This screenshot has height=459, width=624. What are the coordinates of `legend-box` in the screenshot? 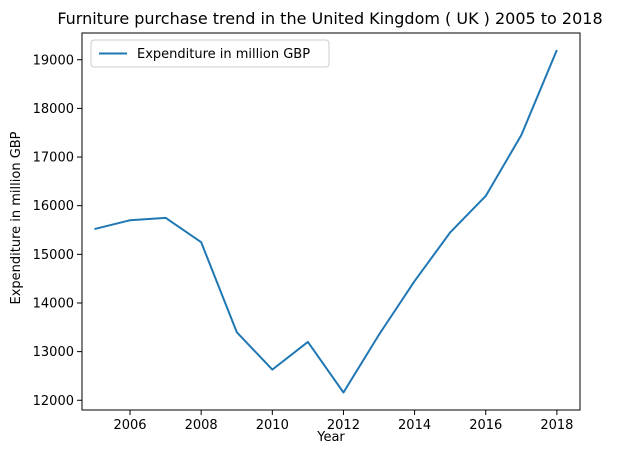 It's located at (210, 53).